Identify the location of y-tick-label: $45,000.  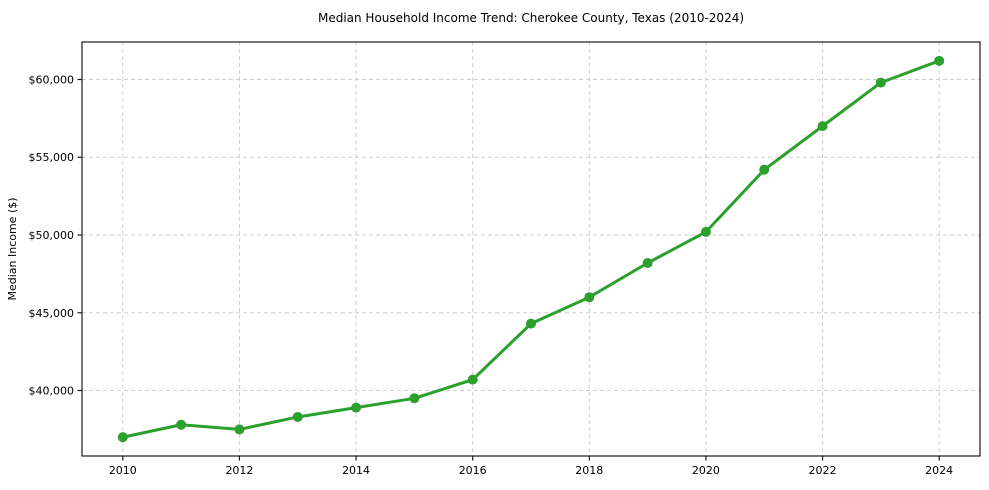
(52, 313).